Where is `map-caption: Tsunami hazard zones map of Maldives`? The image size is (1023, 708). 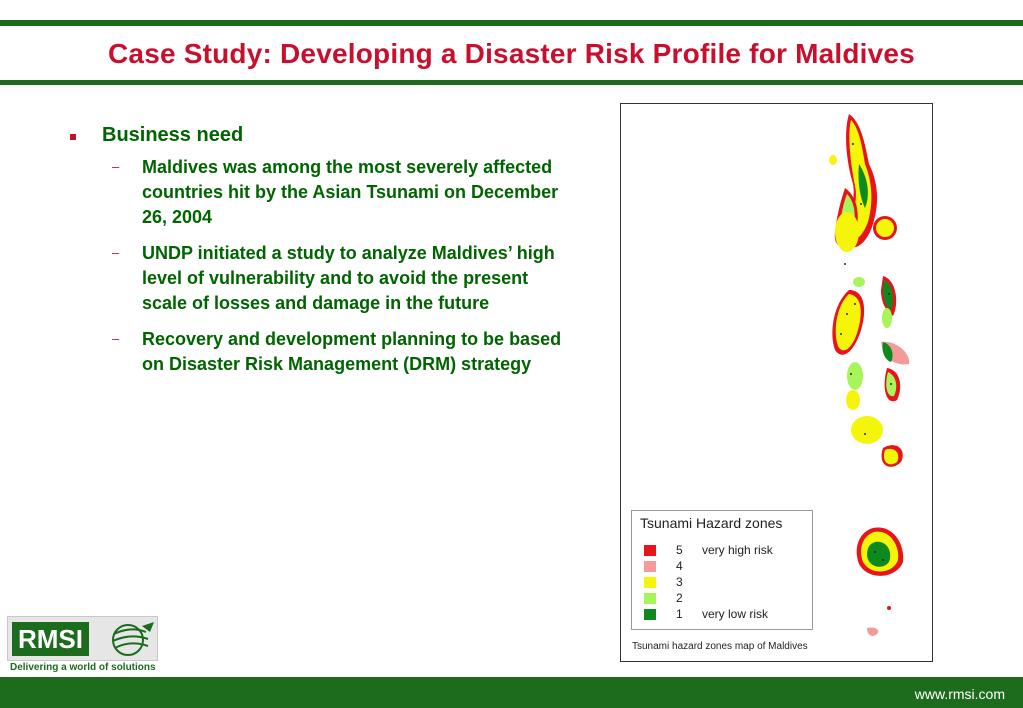
map-caption: Tsunami hazard zones map of Maldives is located at coordinates (720, 646).